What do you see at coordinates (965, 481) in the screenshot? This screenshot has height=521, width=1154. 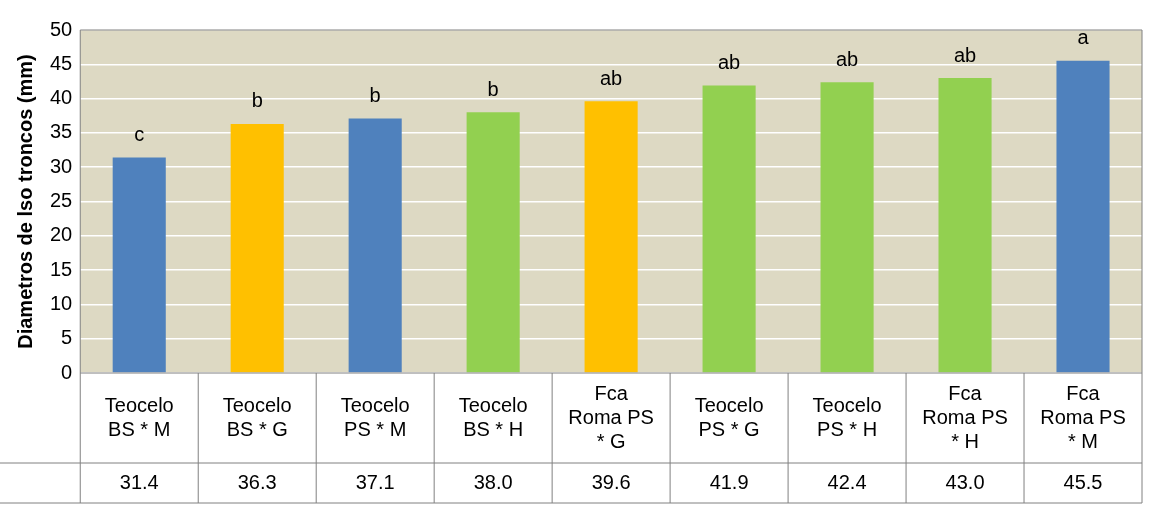 I see `data-label: 43.0` at bounding box center [965, 481].